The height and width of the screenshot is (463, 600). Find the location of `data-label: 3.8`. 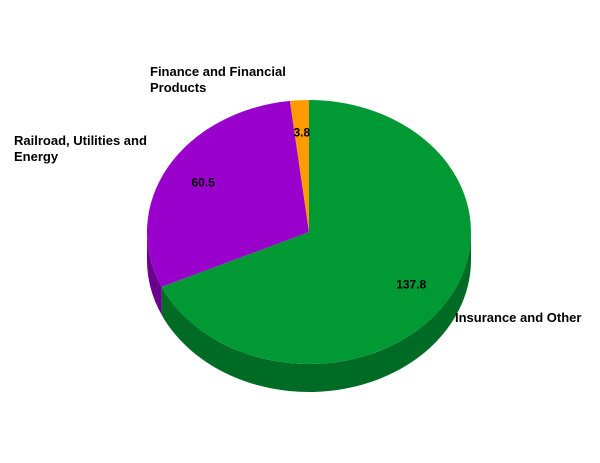

data-label: 3.8 is located at coordinates (301, 132).